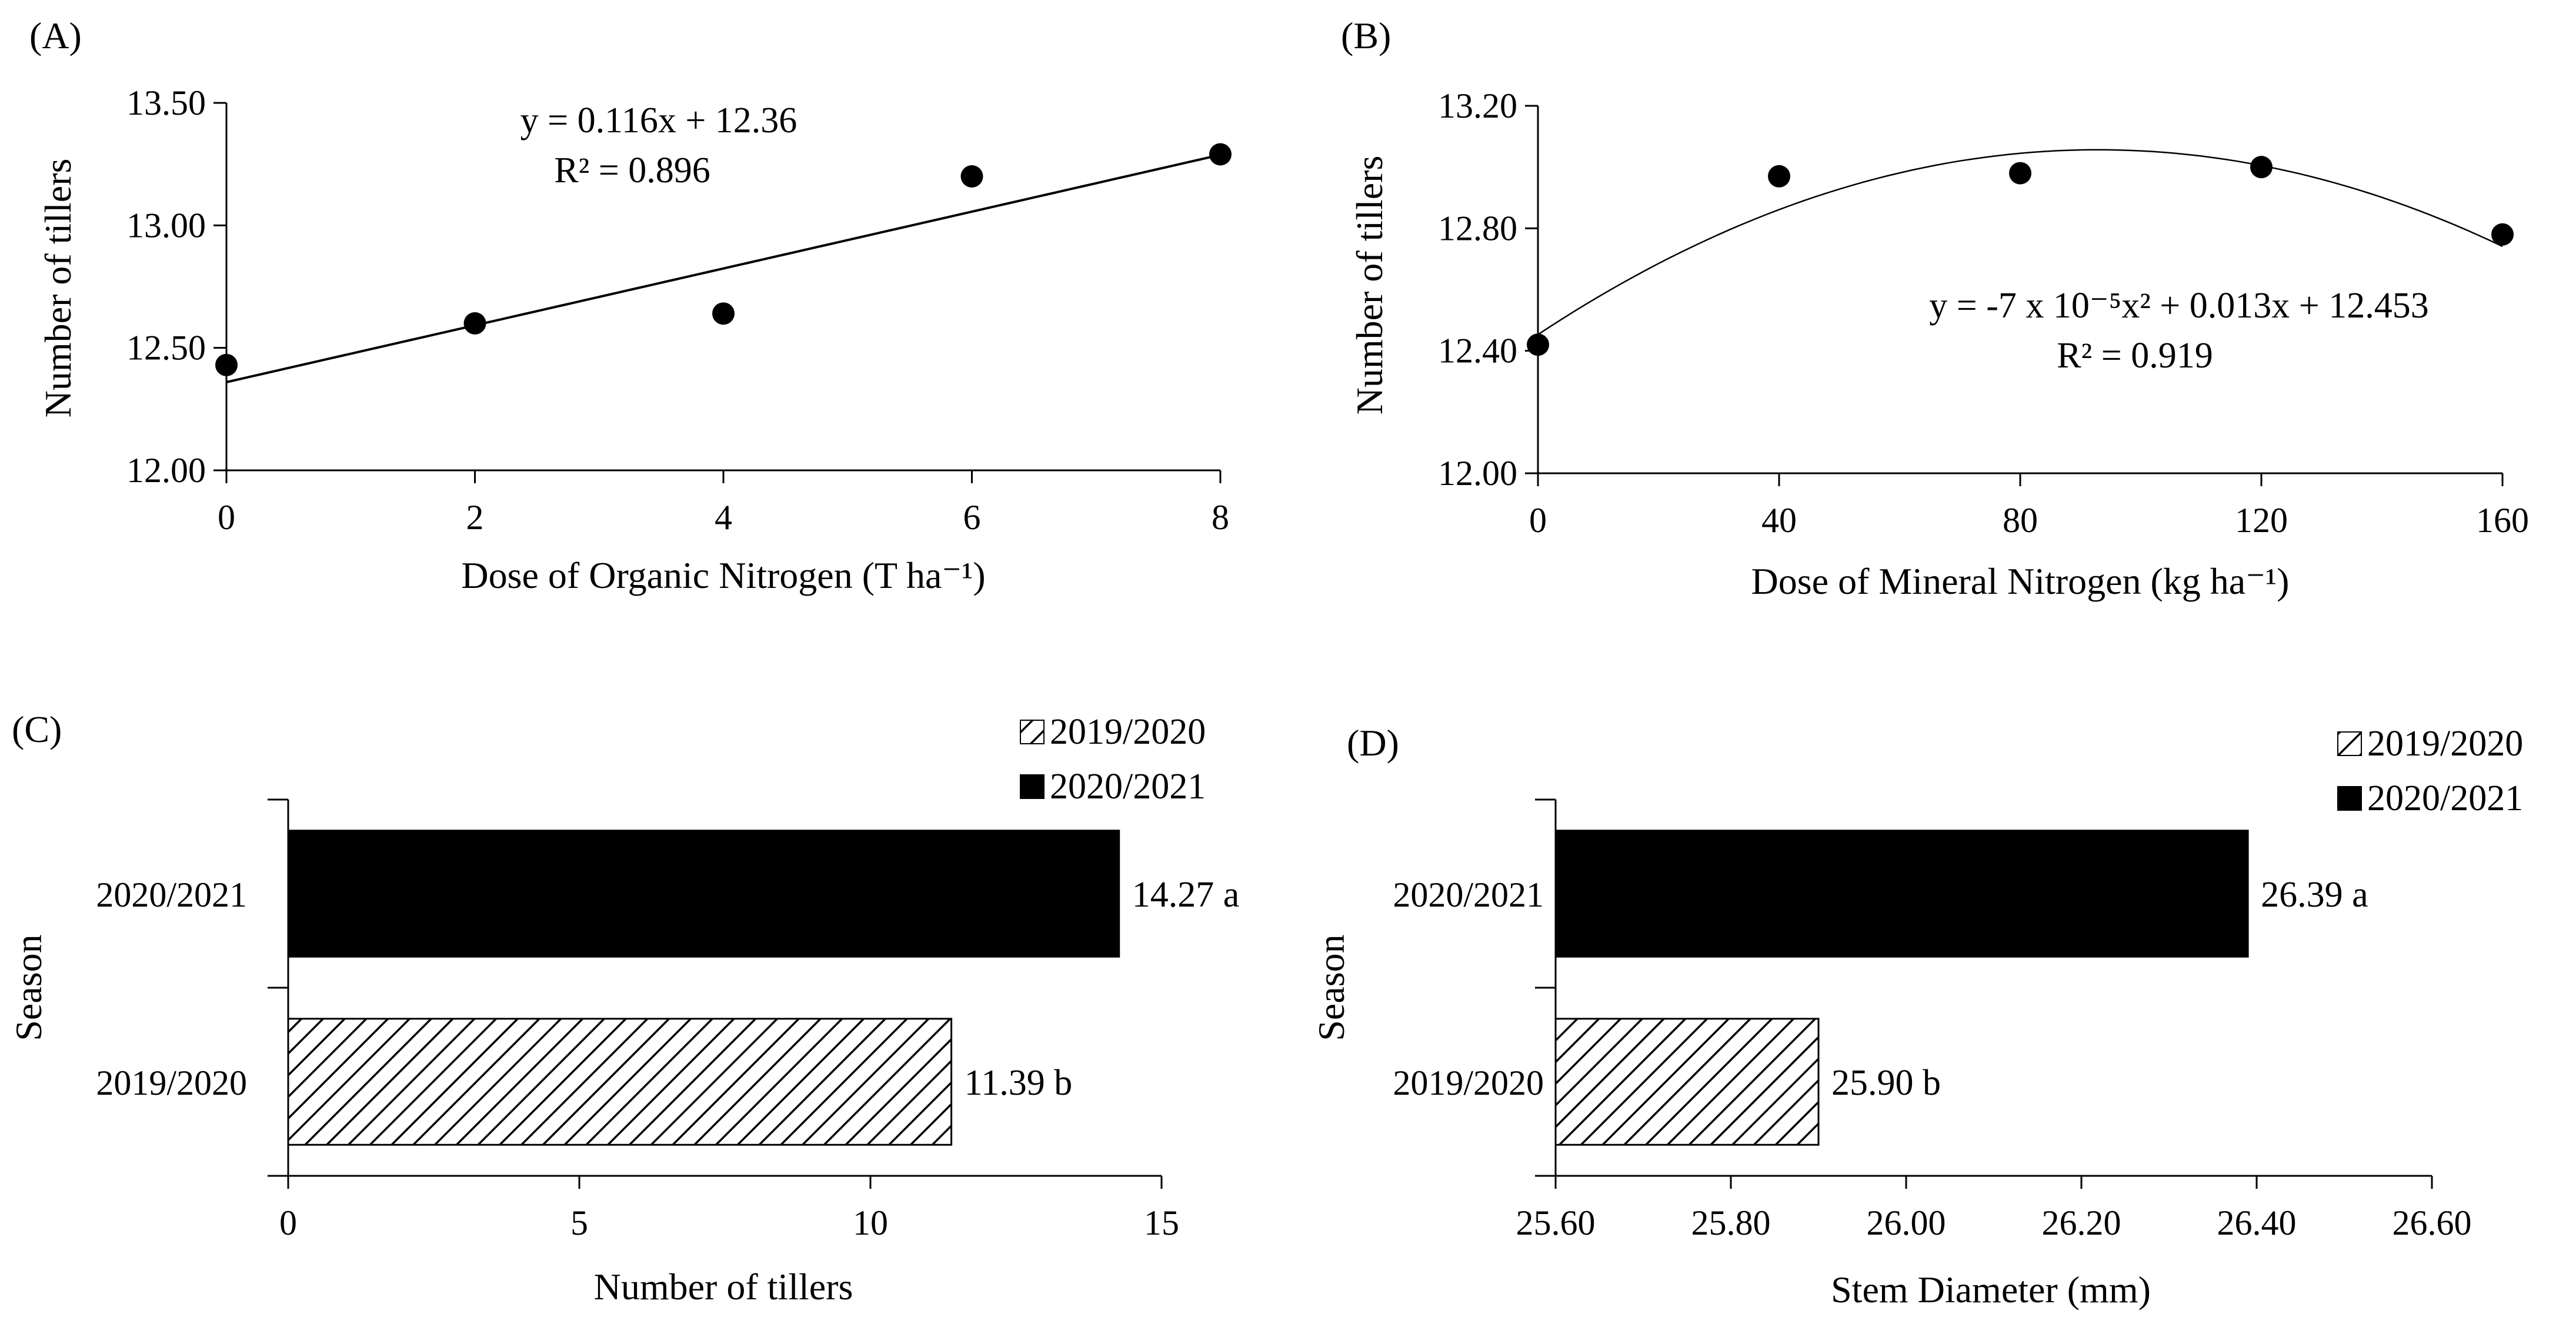 This screenshot has width=2576, height=1324. Describe the element at coordinates (1369, 285) in the screenshot. I see `panel-b-y-axis-label: Number of tillers` at that location.